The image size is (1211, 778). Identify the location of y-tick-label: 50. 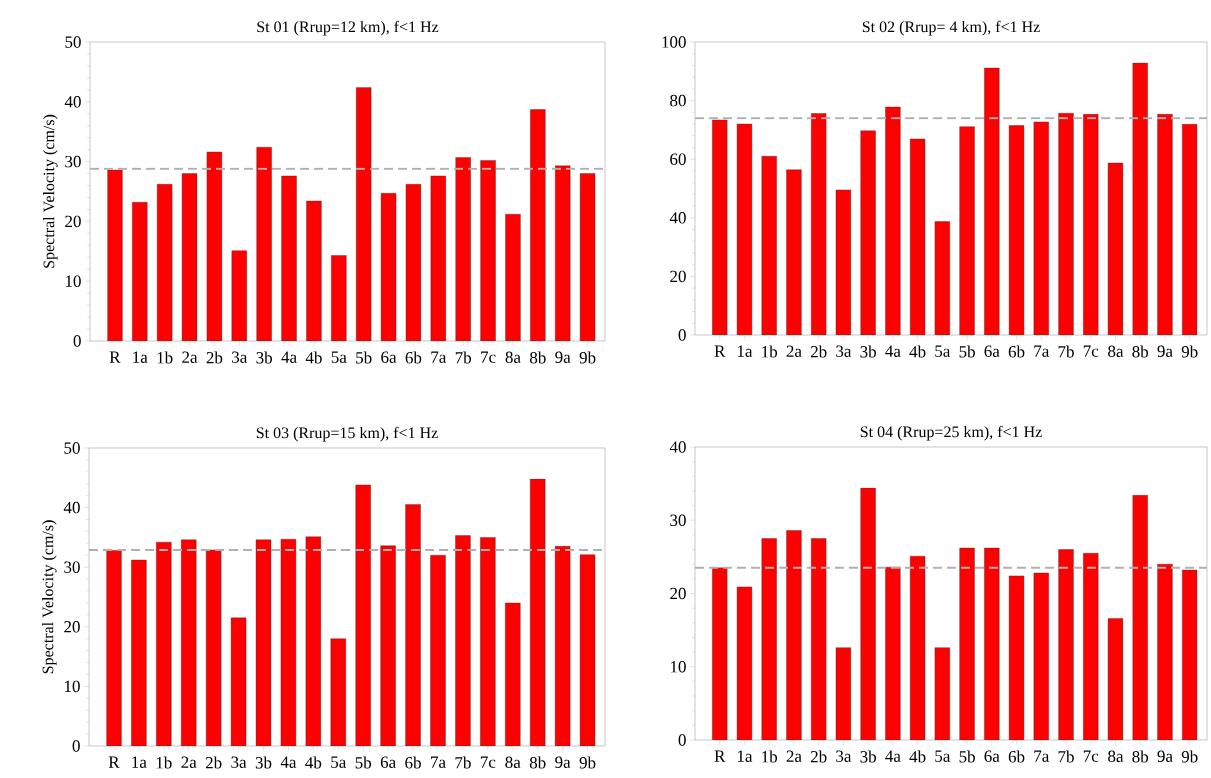
(72, 448).